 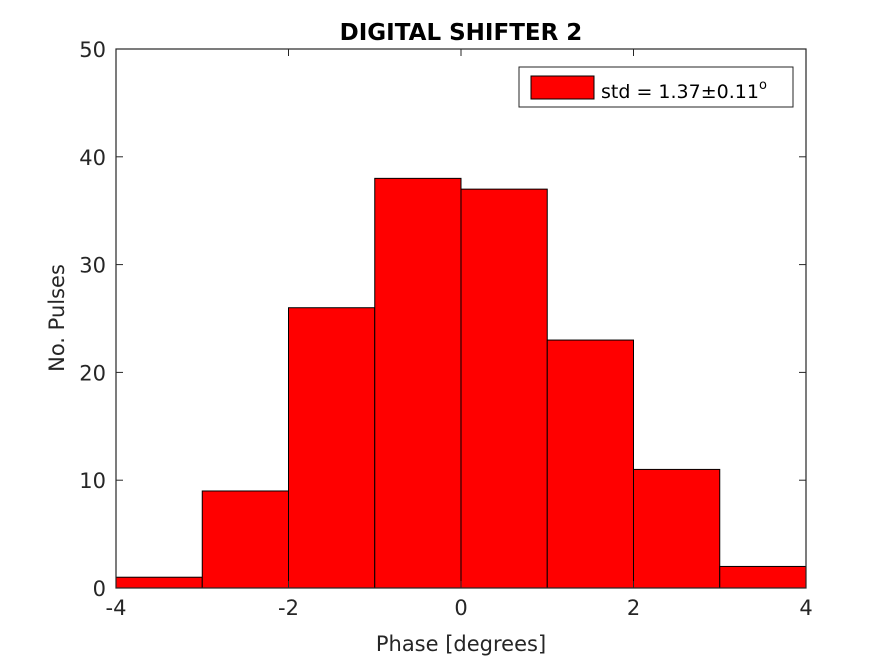 I want to click on y-tick-label: 40, so click(x=92, y=158).